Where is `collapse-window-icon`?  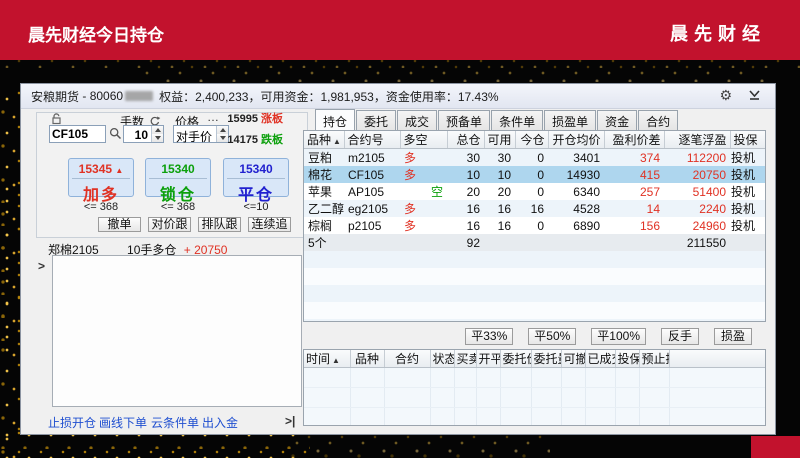
collapse-window-icon is located at coordinates (754, 96).